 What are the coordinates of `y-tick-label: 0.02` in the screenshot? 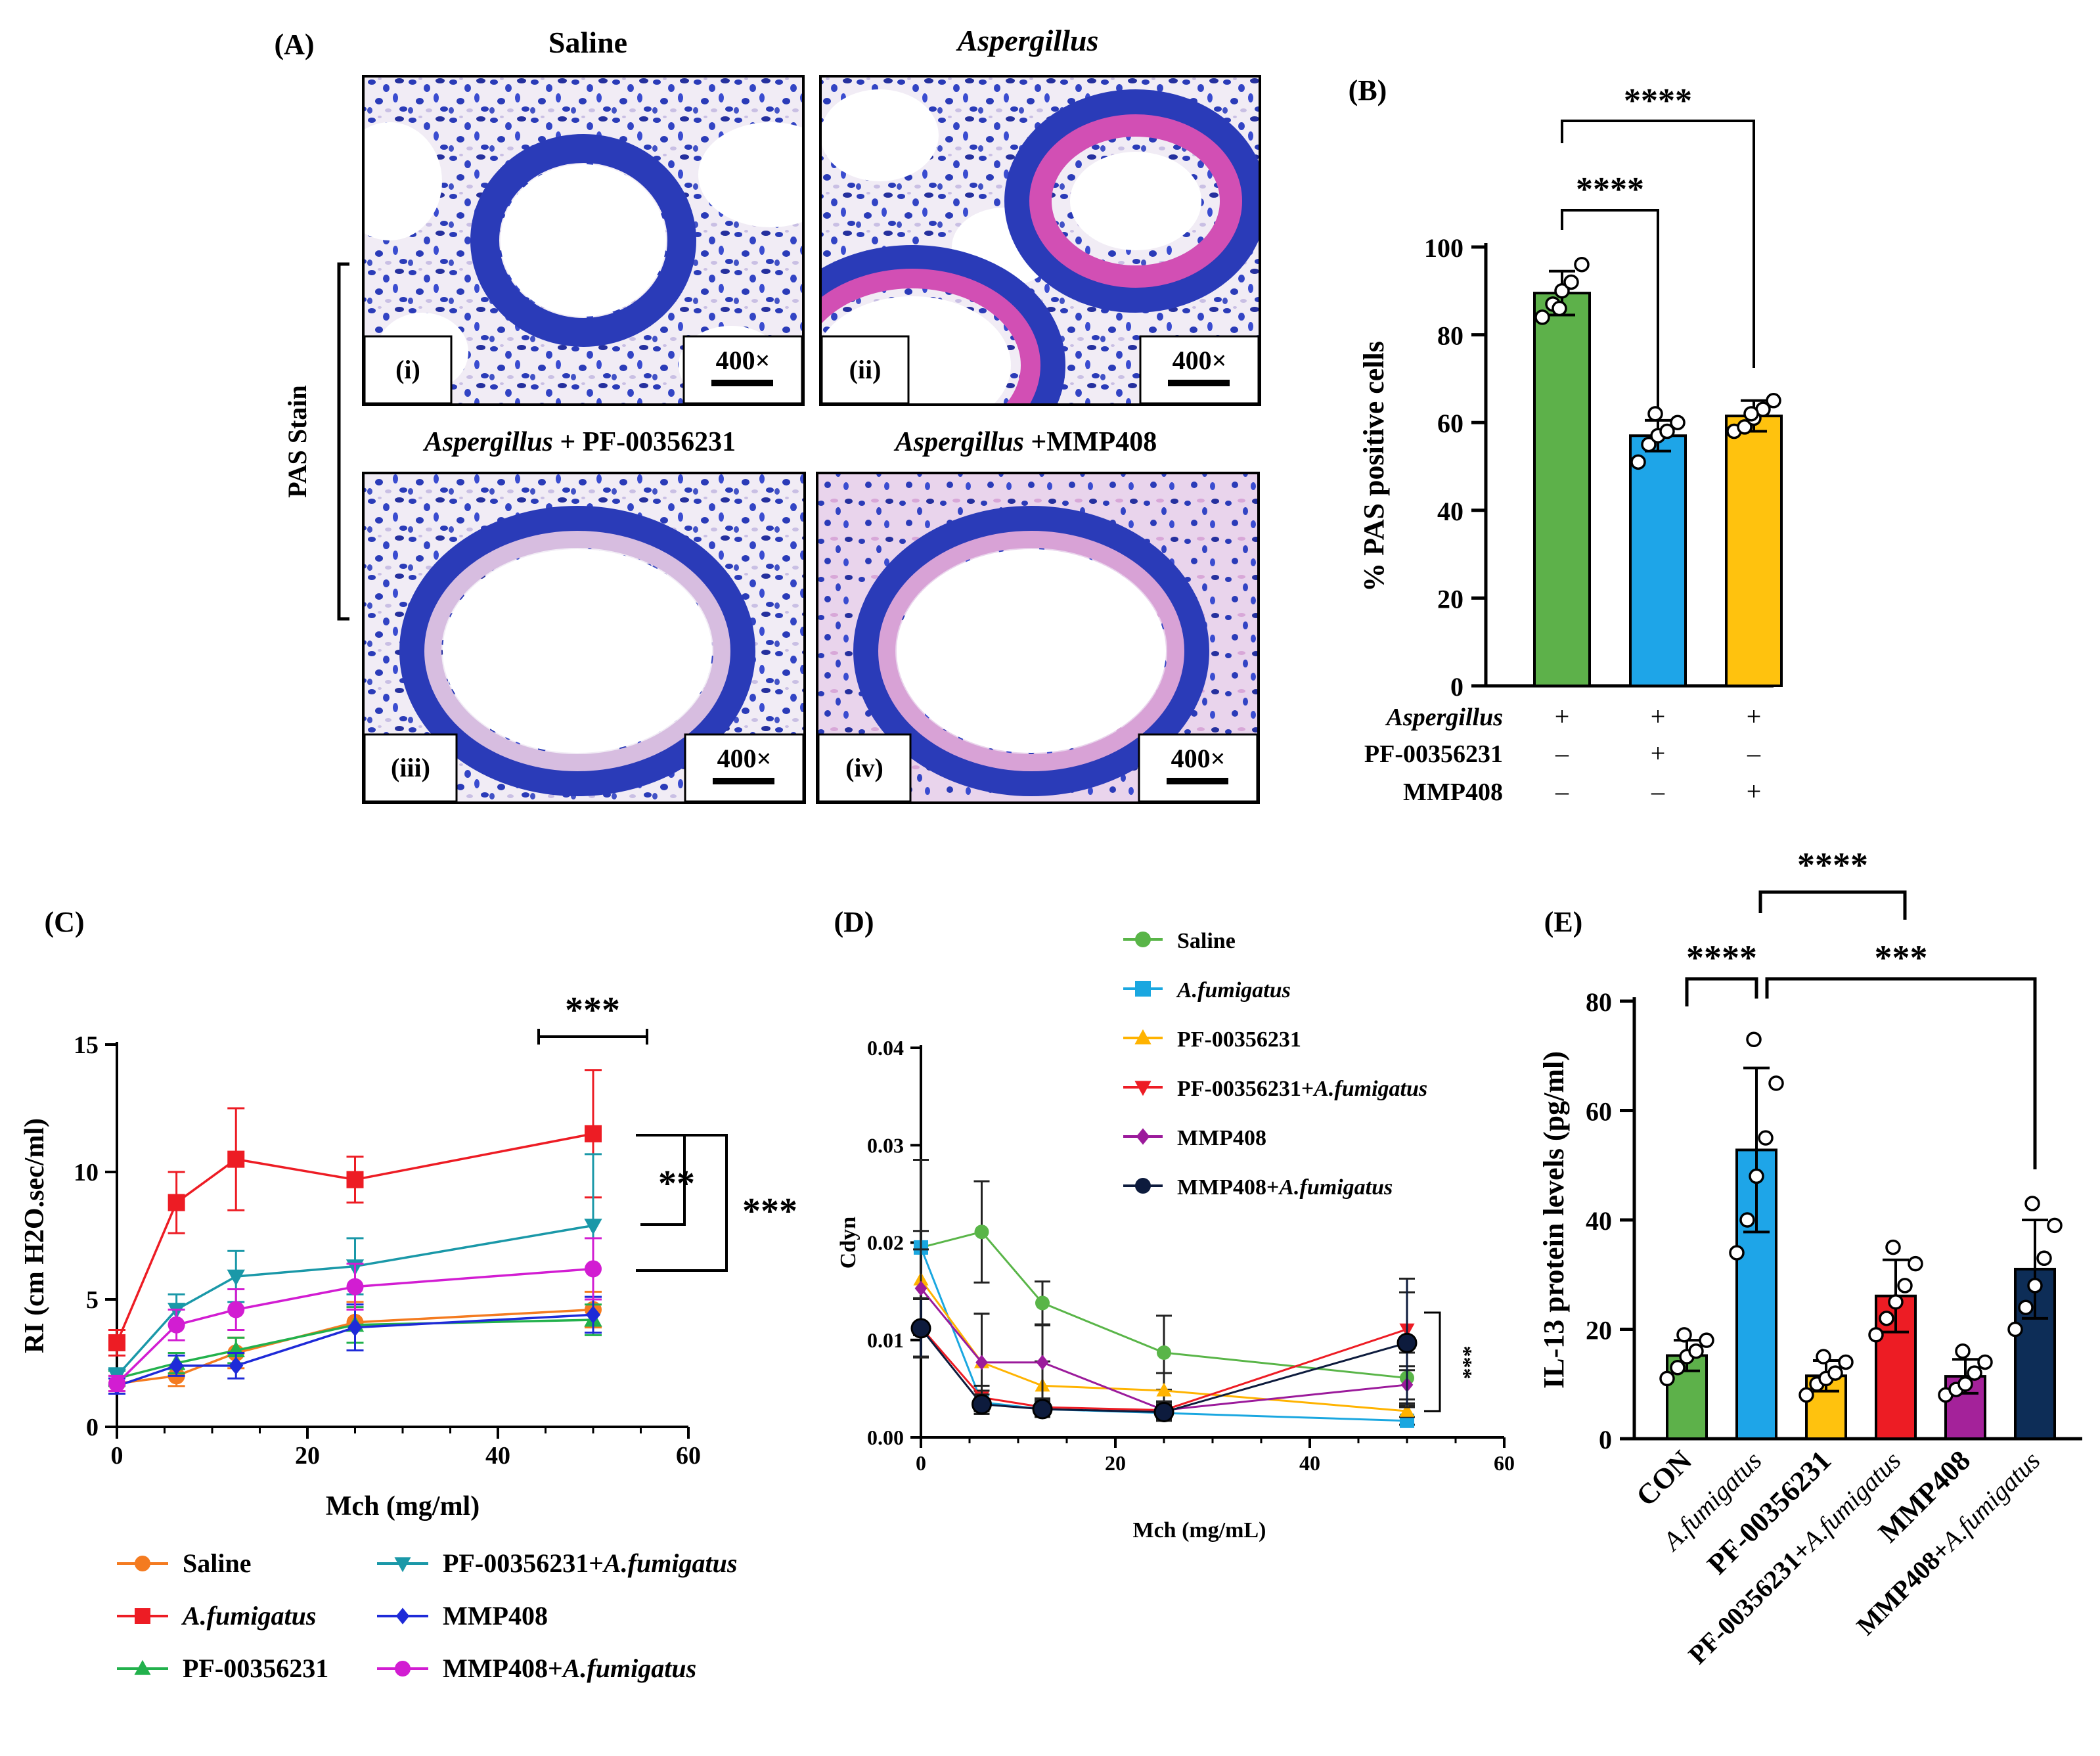 It's located at (886, 1243).